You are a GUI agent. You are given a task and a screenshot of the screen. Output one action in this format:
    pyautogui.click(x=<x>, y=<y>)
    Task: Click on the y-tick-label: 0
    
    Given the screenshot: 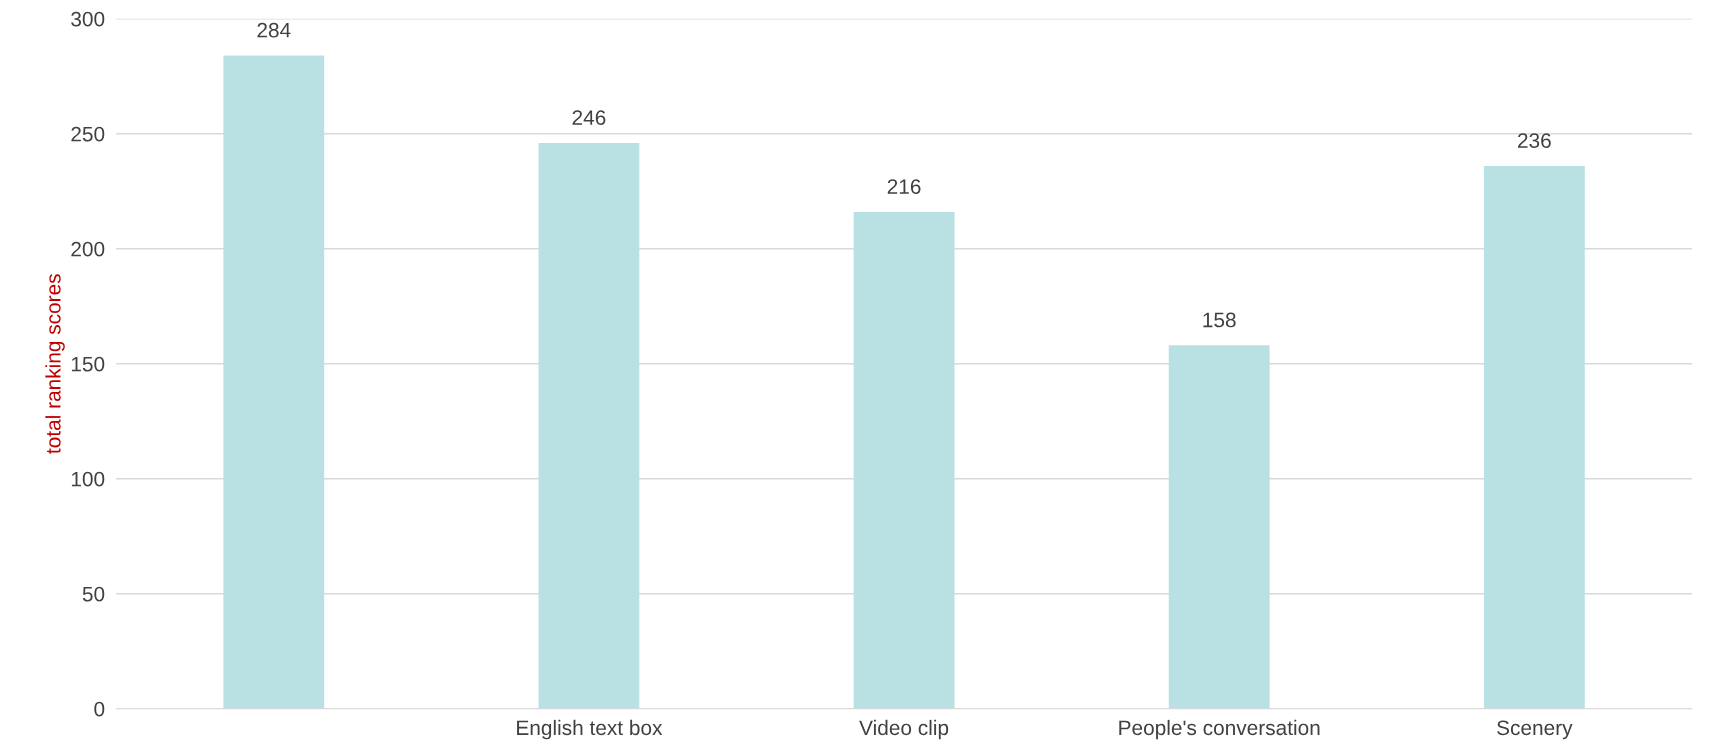 What is the action you would take?
    pyautogui.click(x=99, y=709)
    